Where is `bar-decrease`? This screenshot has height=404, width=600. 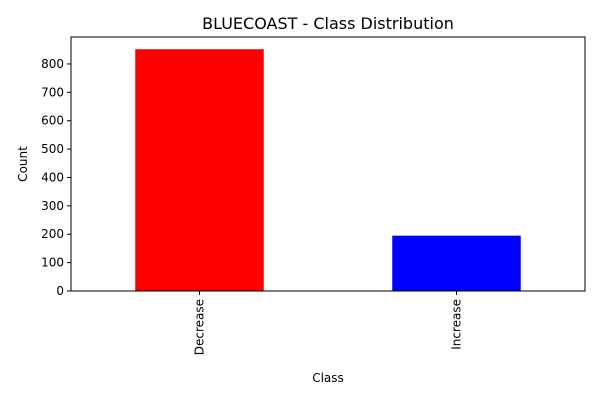 bar-decrease is located at coordinates (199, 170).